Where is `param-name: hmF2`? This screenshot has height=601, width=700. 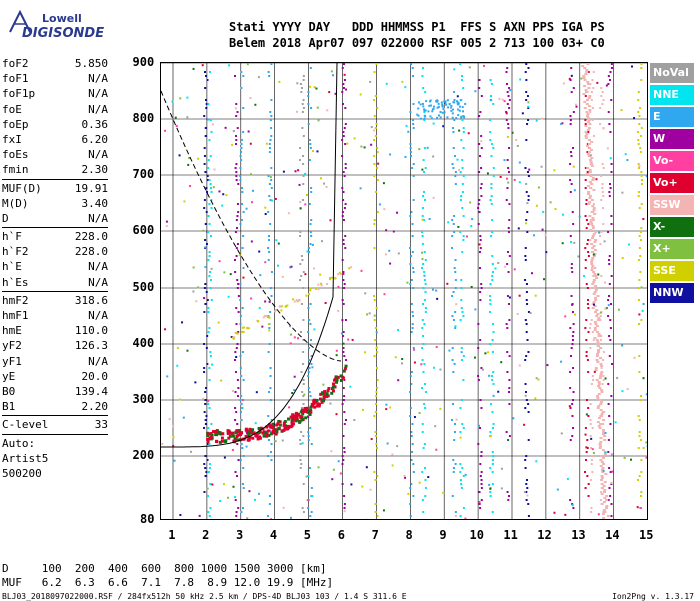
param-name: hmF2 is located at coordinates (15, 300).